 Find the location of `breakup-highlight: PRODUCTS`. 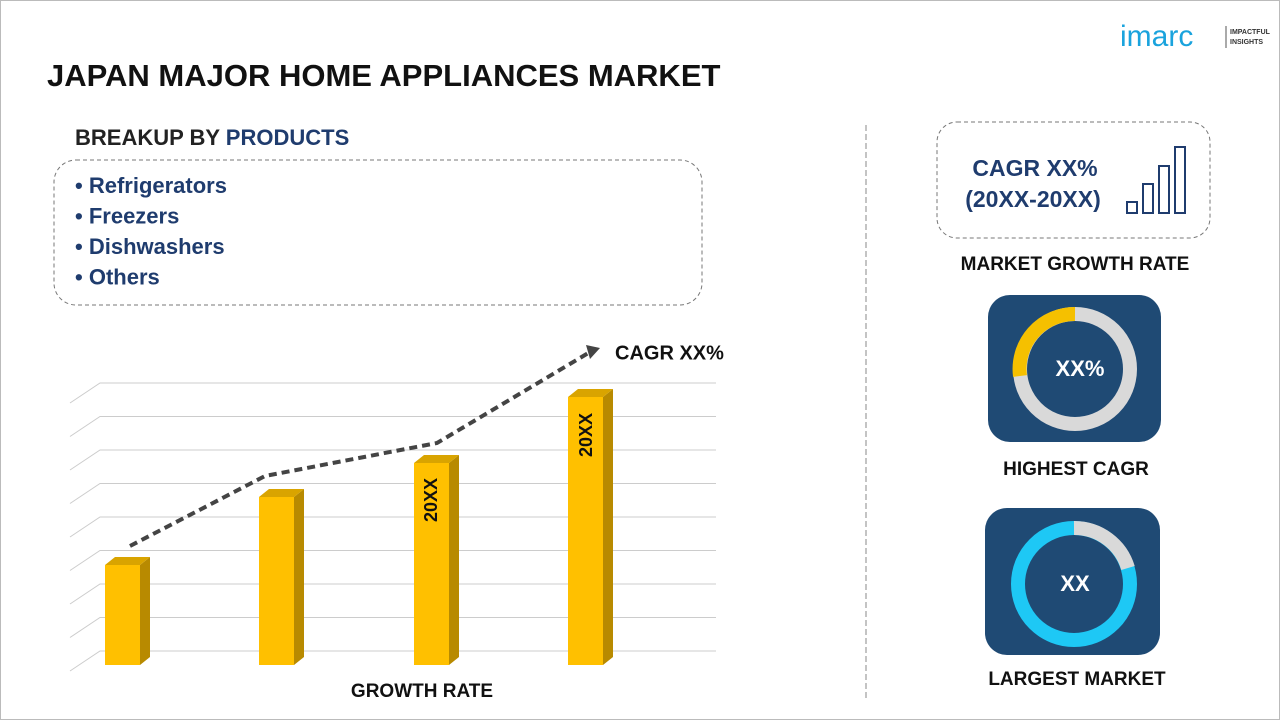

breakup-highlight: PRODUCTS is located at coordinates (287, 137).